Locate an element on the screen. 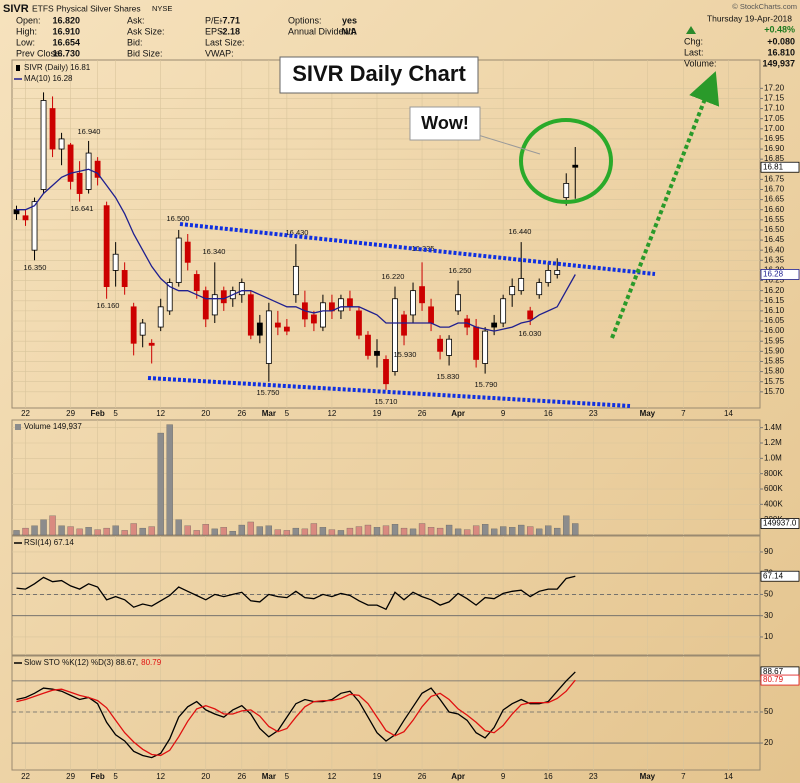 The width and height of the screenshot is (800, 783). y-tick-label: 1.4M is located at coordinates (773, 427).